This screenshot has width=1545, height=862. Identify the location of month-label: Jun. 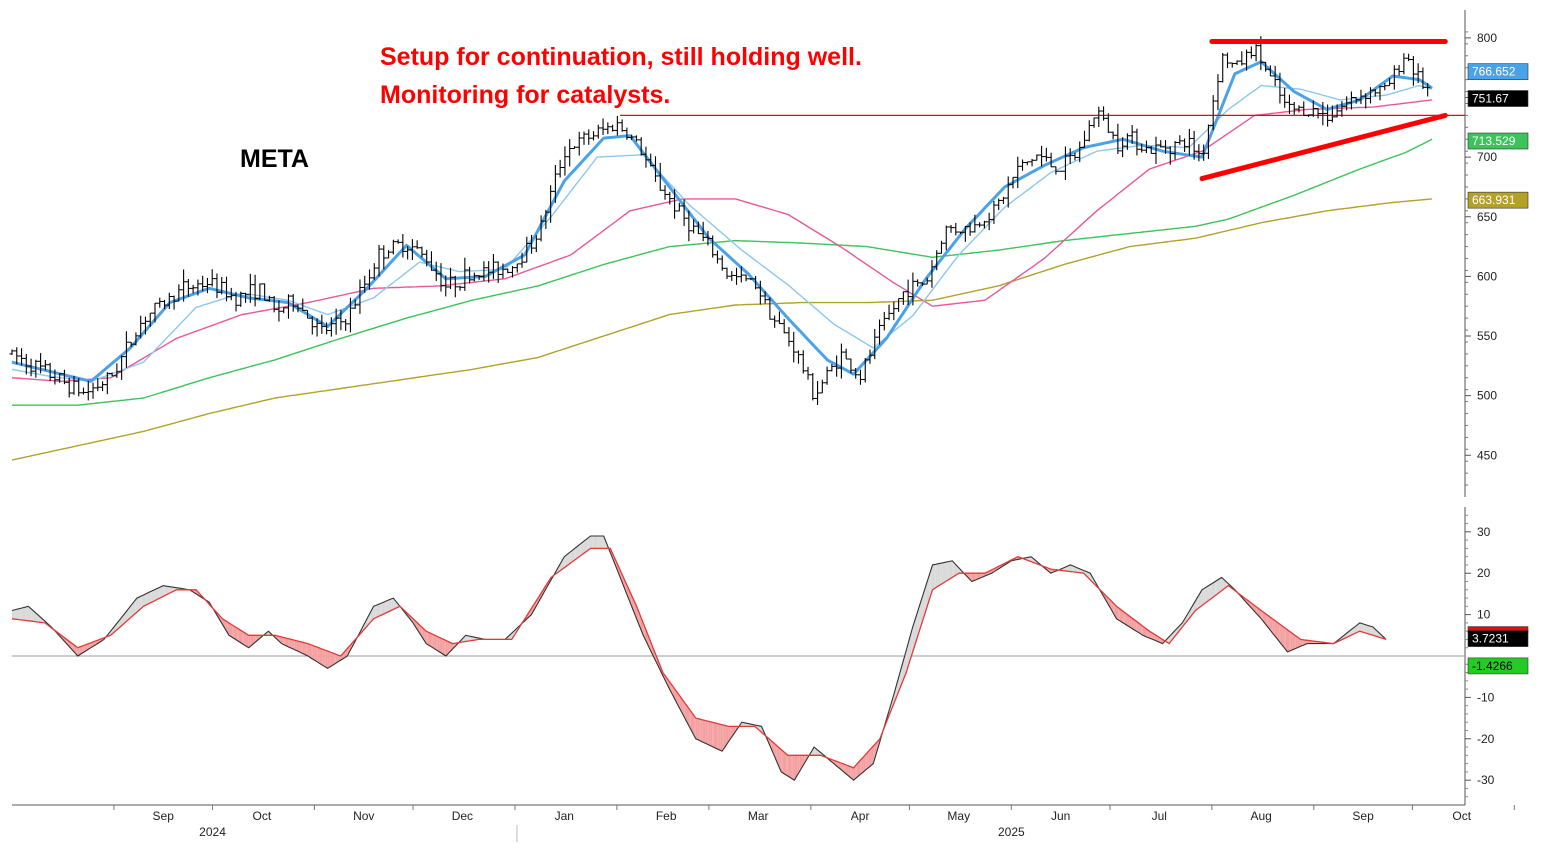
(1060, 816).